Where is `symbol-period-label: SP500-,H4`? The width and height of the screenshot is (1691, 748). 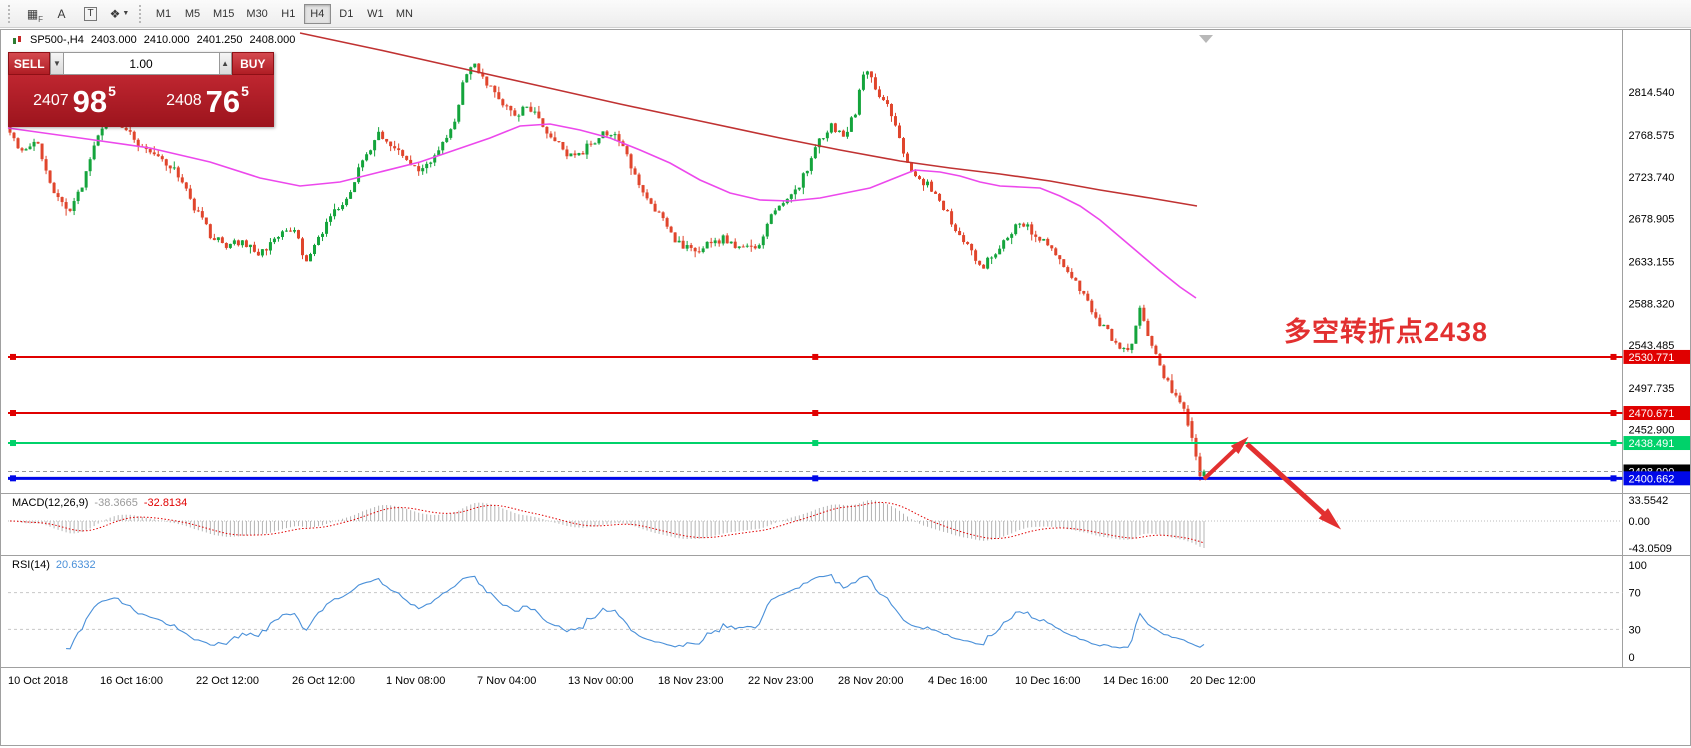 symbol-period-label: SP500-,H4 is located at coordinates (57, 40).